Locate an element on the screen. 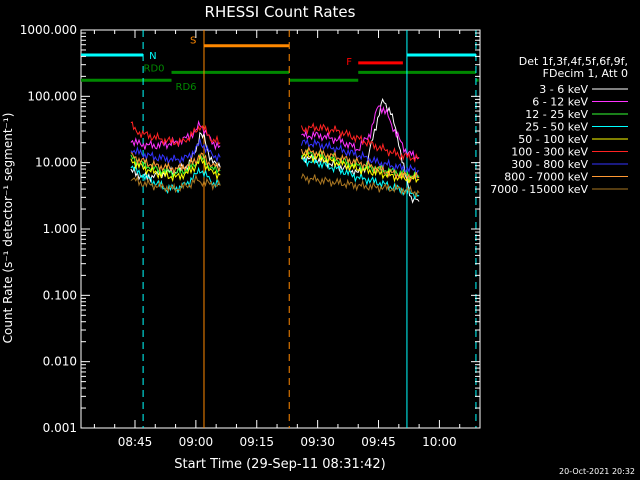 This screenshot has height=480, width=640. legend-label-12-25-kev: 12 - 25 keV is located at coordinates (556, 114).